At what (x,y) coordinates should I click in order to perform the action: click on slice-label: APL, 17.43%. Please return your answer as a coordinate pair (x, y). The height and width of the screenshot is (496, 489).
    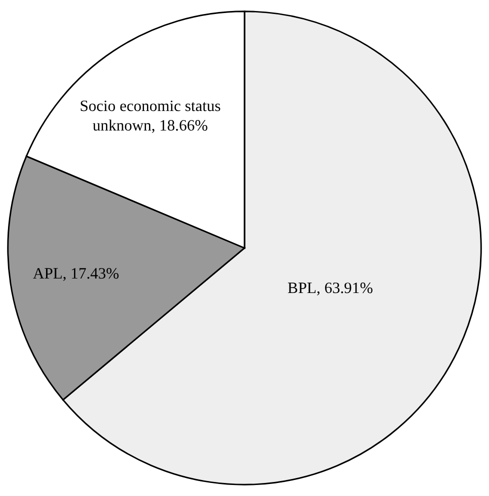
    Looking at the image, I should click on (76, 273).